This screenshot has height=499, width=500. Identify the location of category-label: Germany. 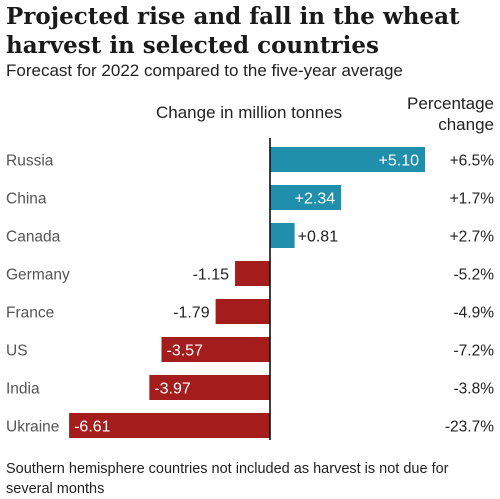
(38, 275).